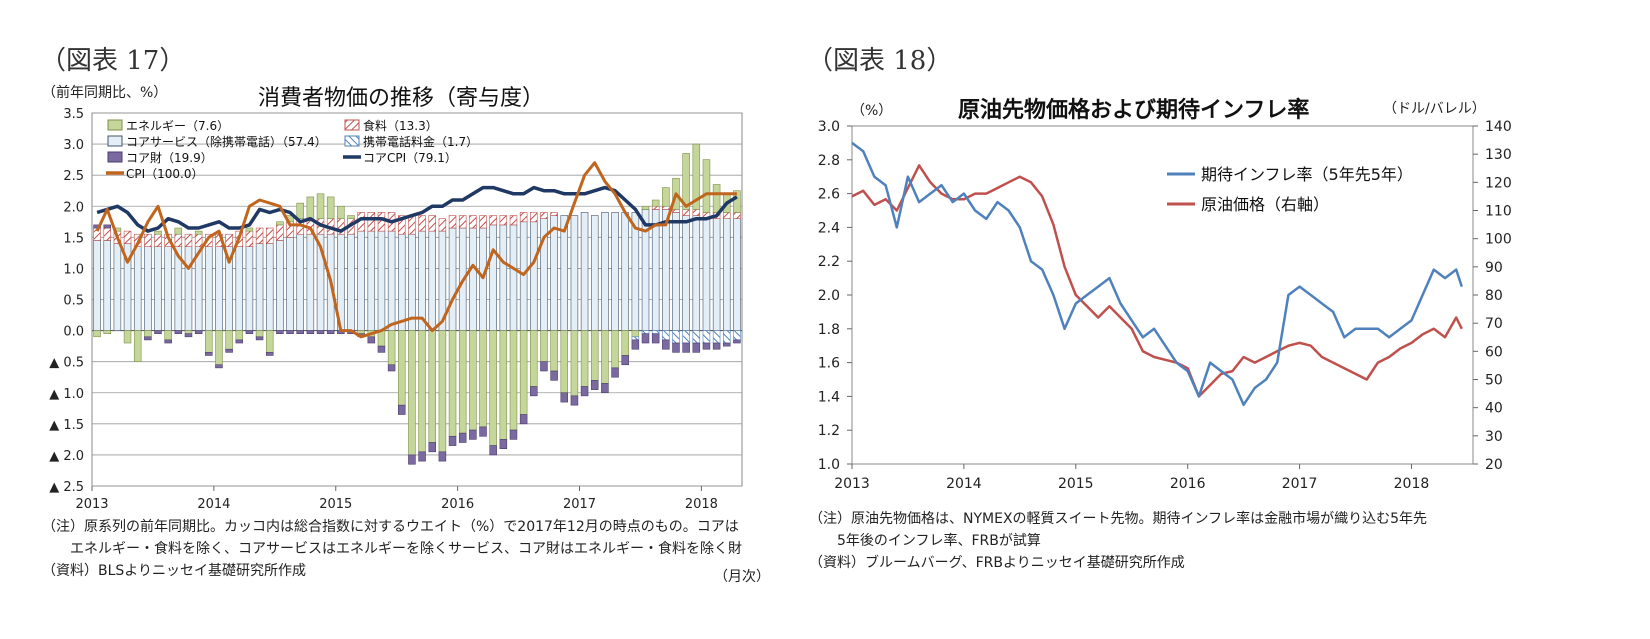 Image resolution: width=1650 pixels, height=639 pixels. I want to click on figure-18-legend: 期待インフレ率（5年先5年） 原油価格（右軸）, so click(1290, 189).